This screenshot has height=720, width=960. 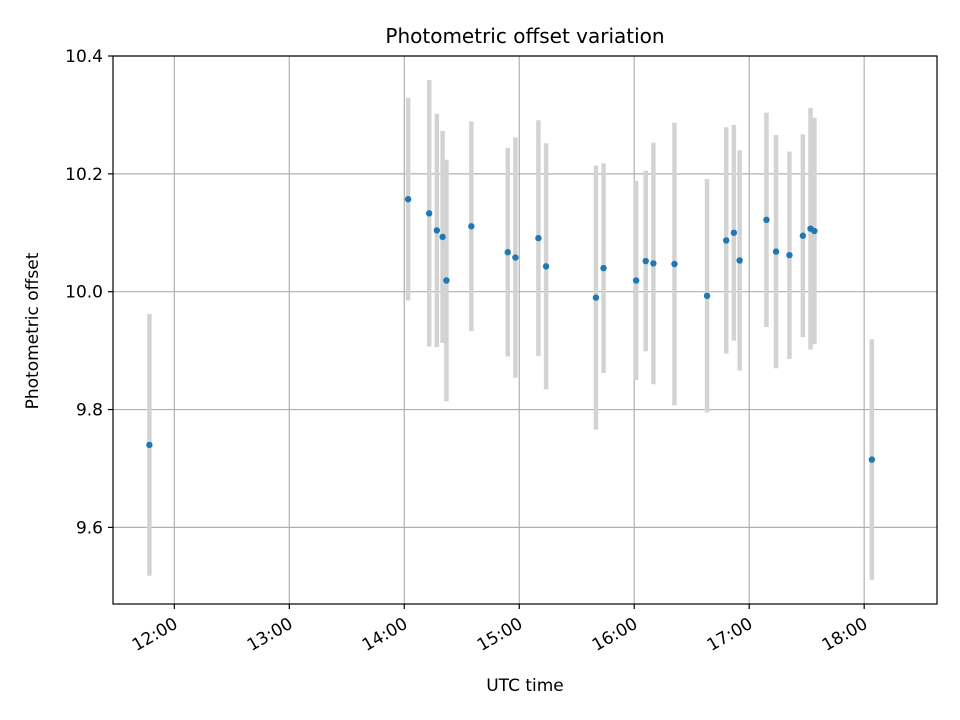 What do you see at coordinates (84, 293) in the screenshot?
I see `y-tick-label: 10.0` at bounding box center [84, 293].